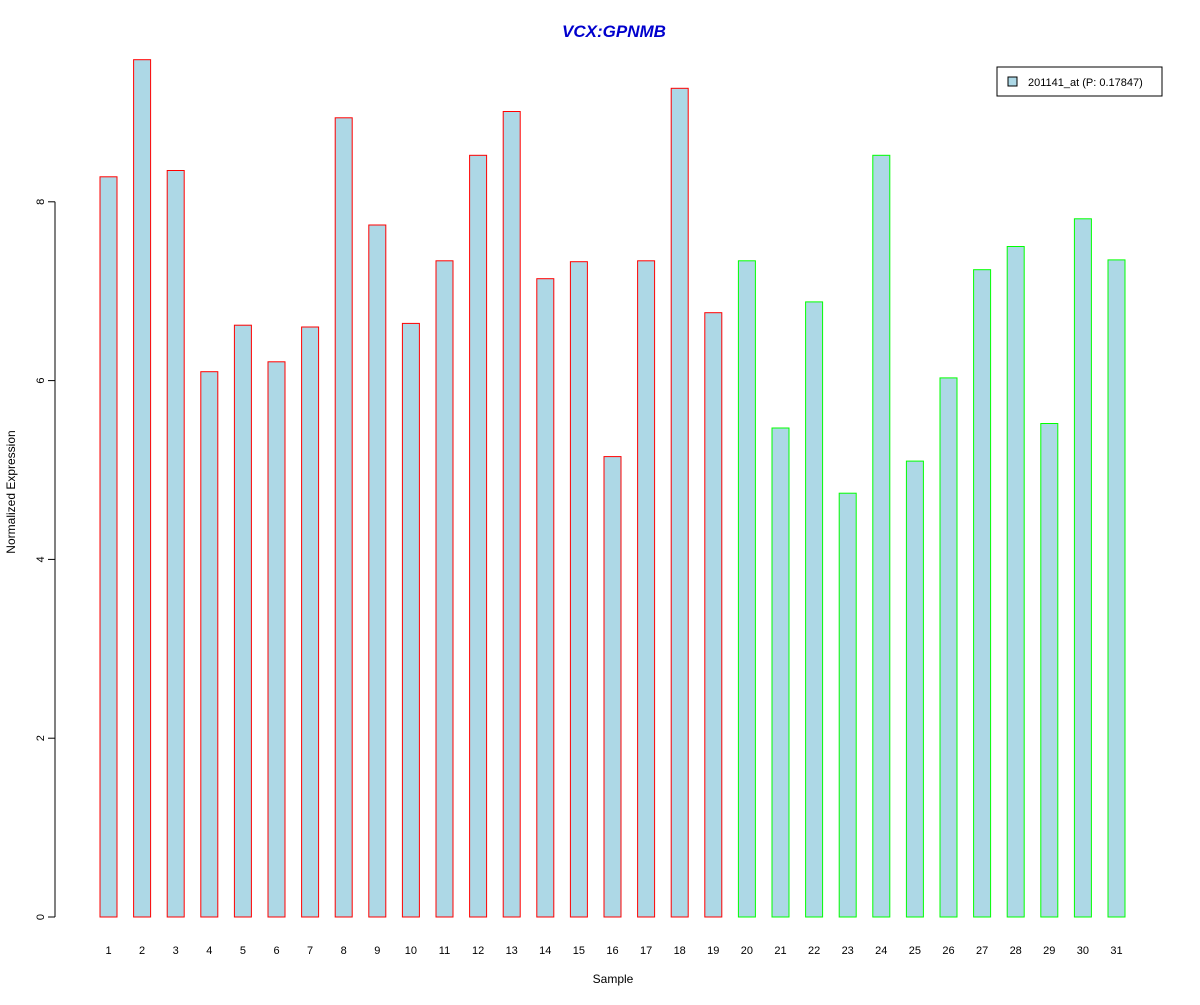  I want to click on x-tick-label: 31, so click(1116, 951).